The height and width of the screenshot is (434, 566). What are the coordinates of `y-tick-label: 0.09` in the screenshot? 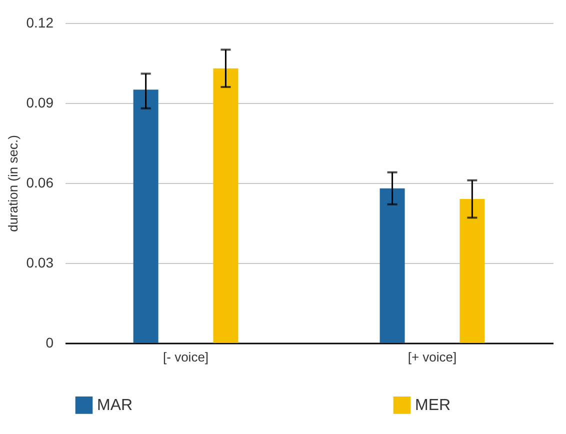 It's located at (40, 102).